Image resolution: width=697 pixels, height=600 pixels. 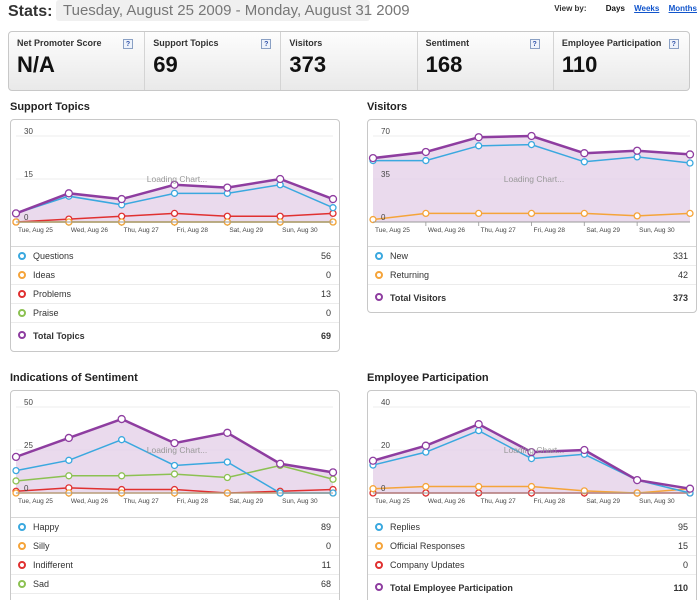 What do you see at coordinates (175, 275) in the screenshot?
I see `legend-row-ideas: Ideas 0` at bounding box center [175, 275].